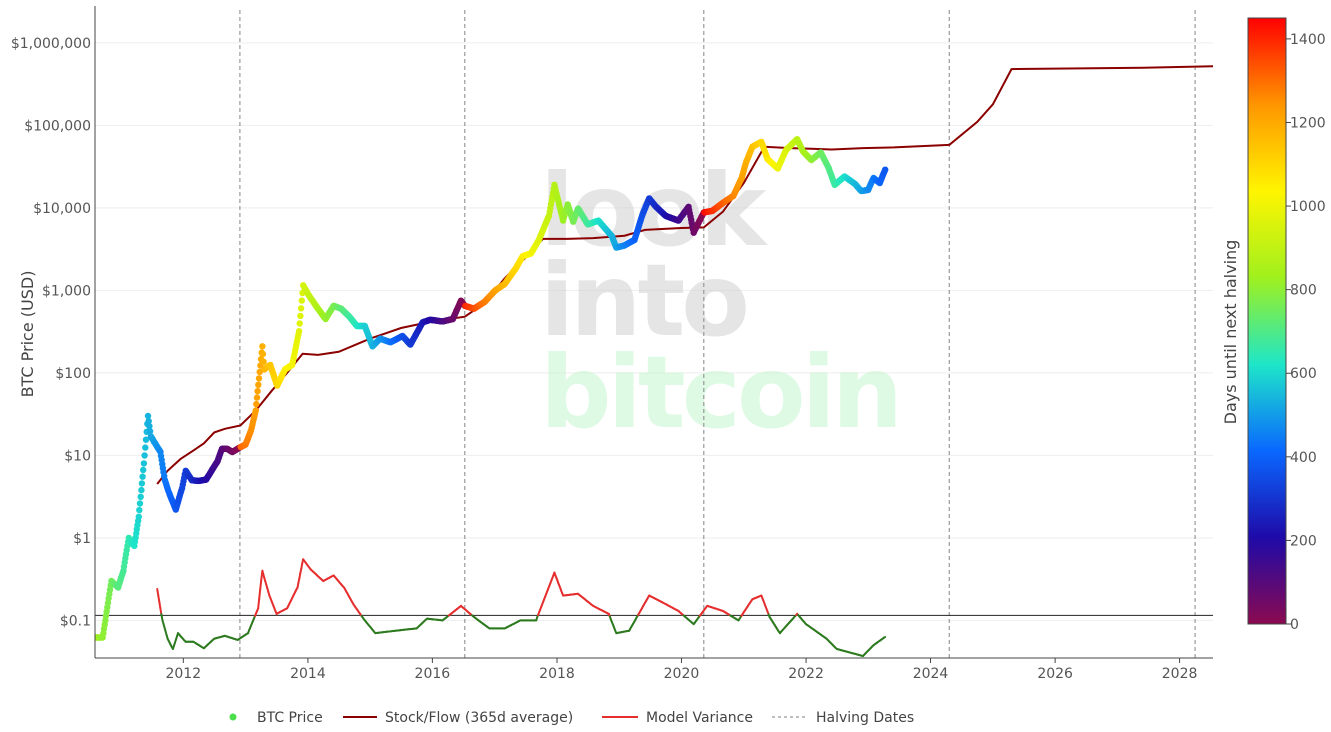 Image resolution: width=1331 pixels, height=732 pixels. Describe the element at coordinates (1267, 321) in the screenshot. I see `colorbar-gradient` at that location.